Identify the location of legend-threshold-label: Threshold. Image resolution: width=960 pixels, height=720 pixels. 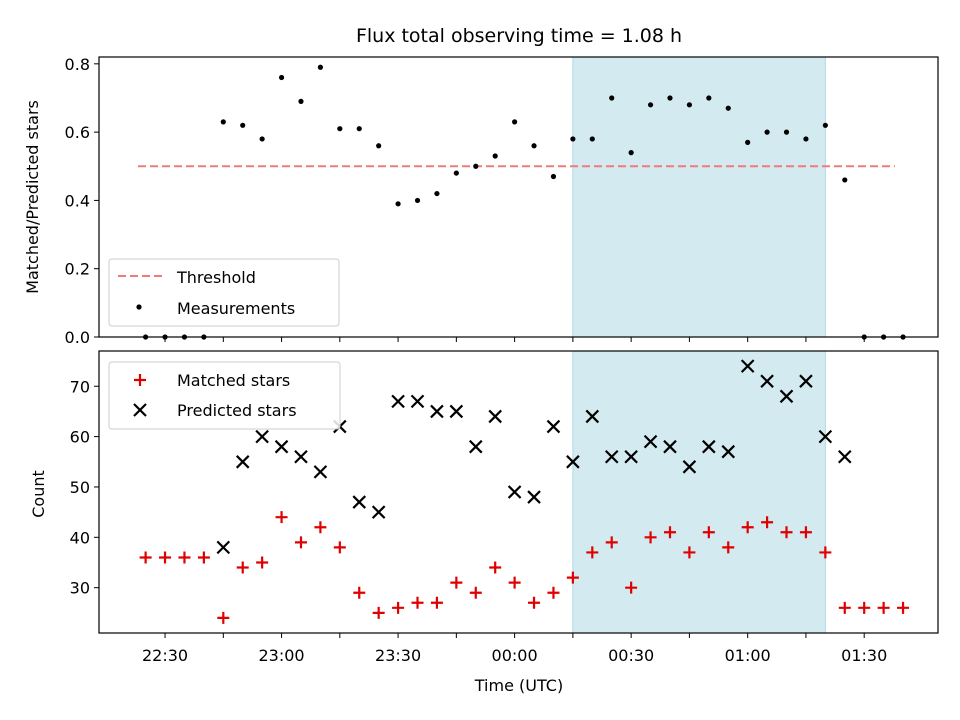
(216, 277).